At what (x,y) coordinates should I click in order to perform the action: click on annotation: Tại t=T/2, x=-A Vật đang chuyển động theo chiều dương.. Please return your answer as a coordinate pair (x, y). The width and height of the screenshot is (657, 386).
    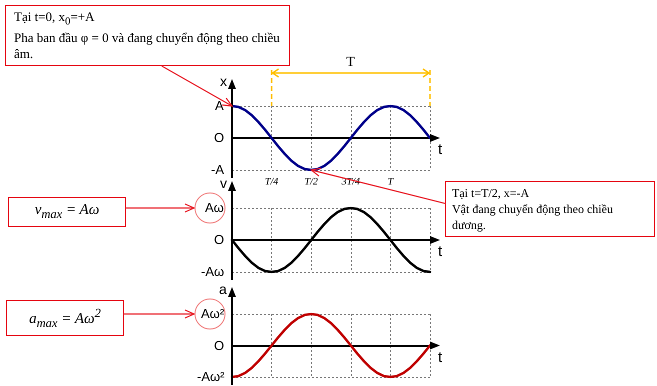
    Looking at the image, I should click on (550, 209).